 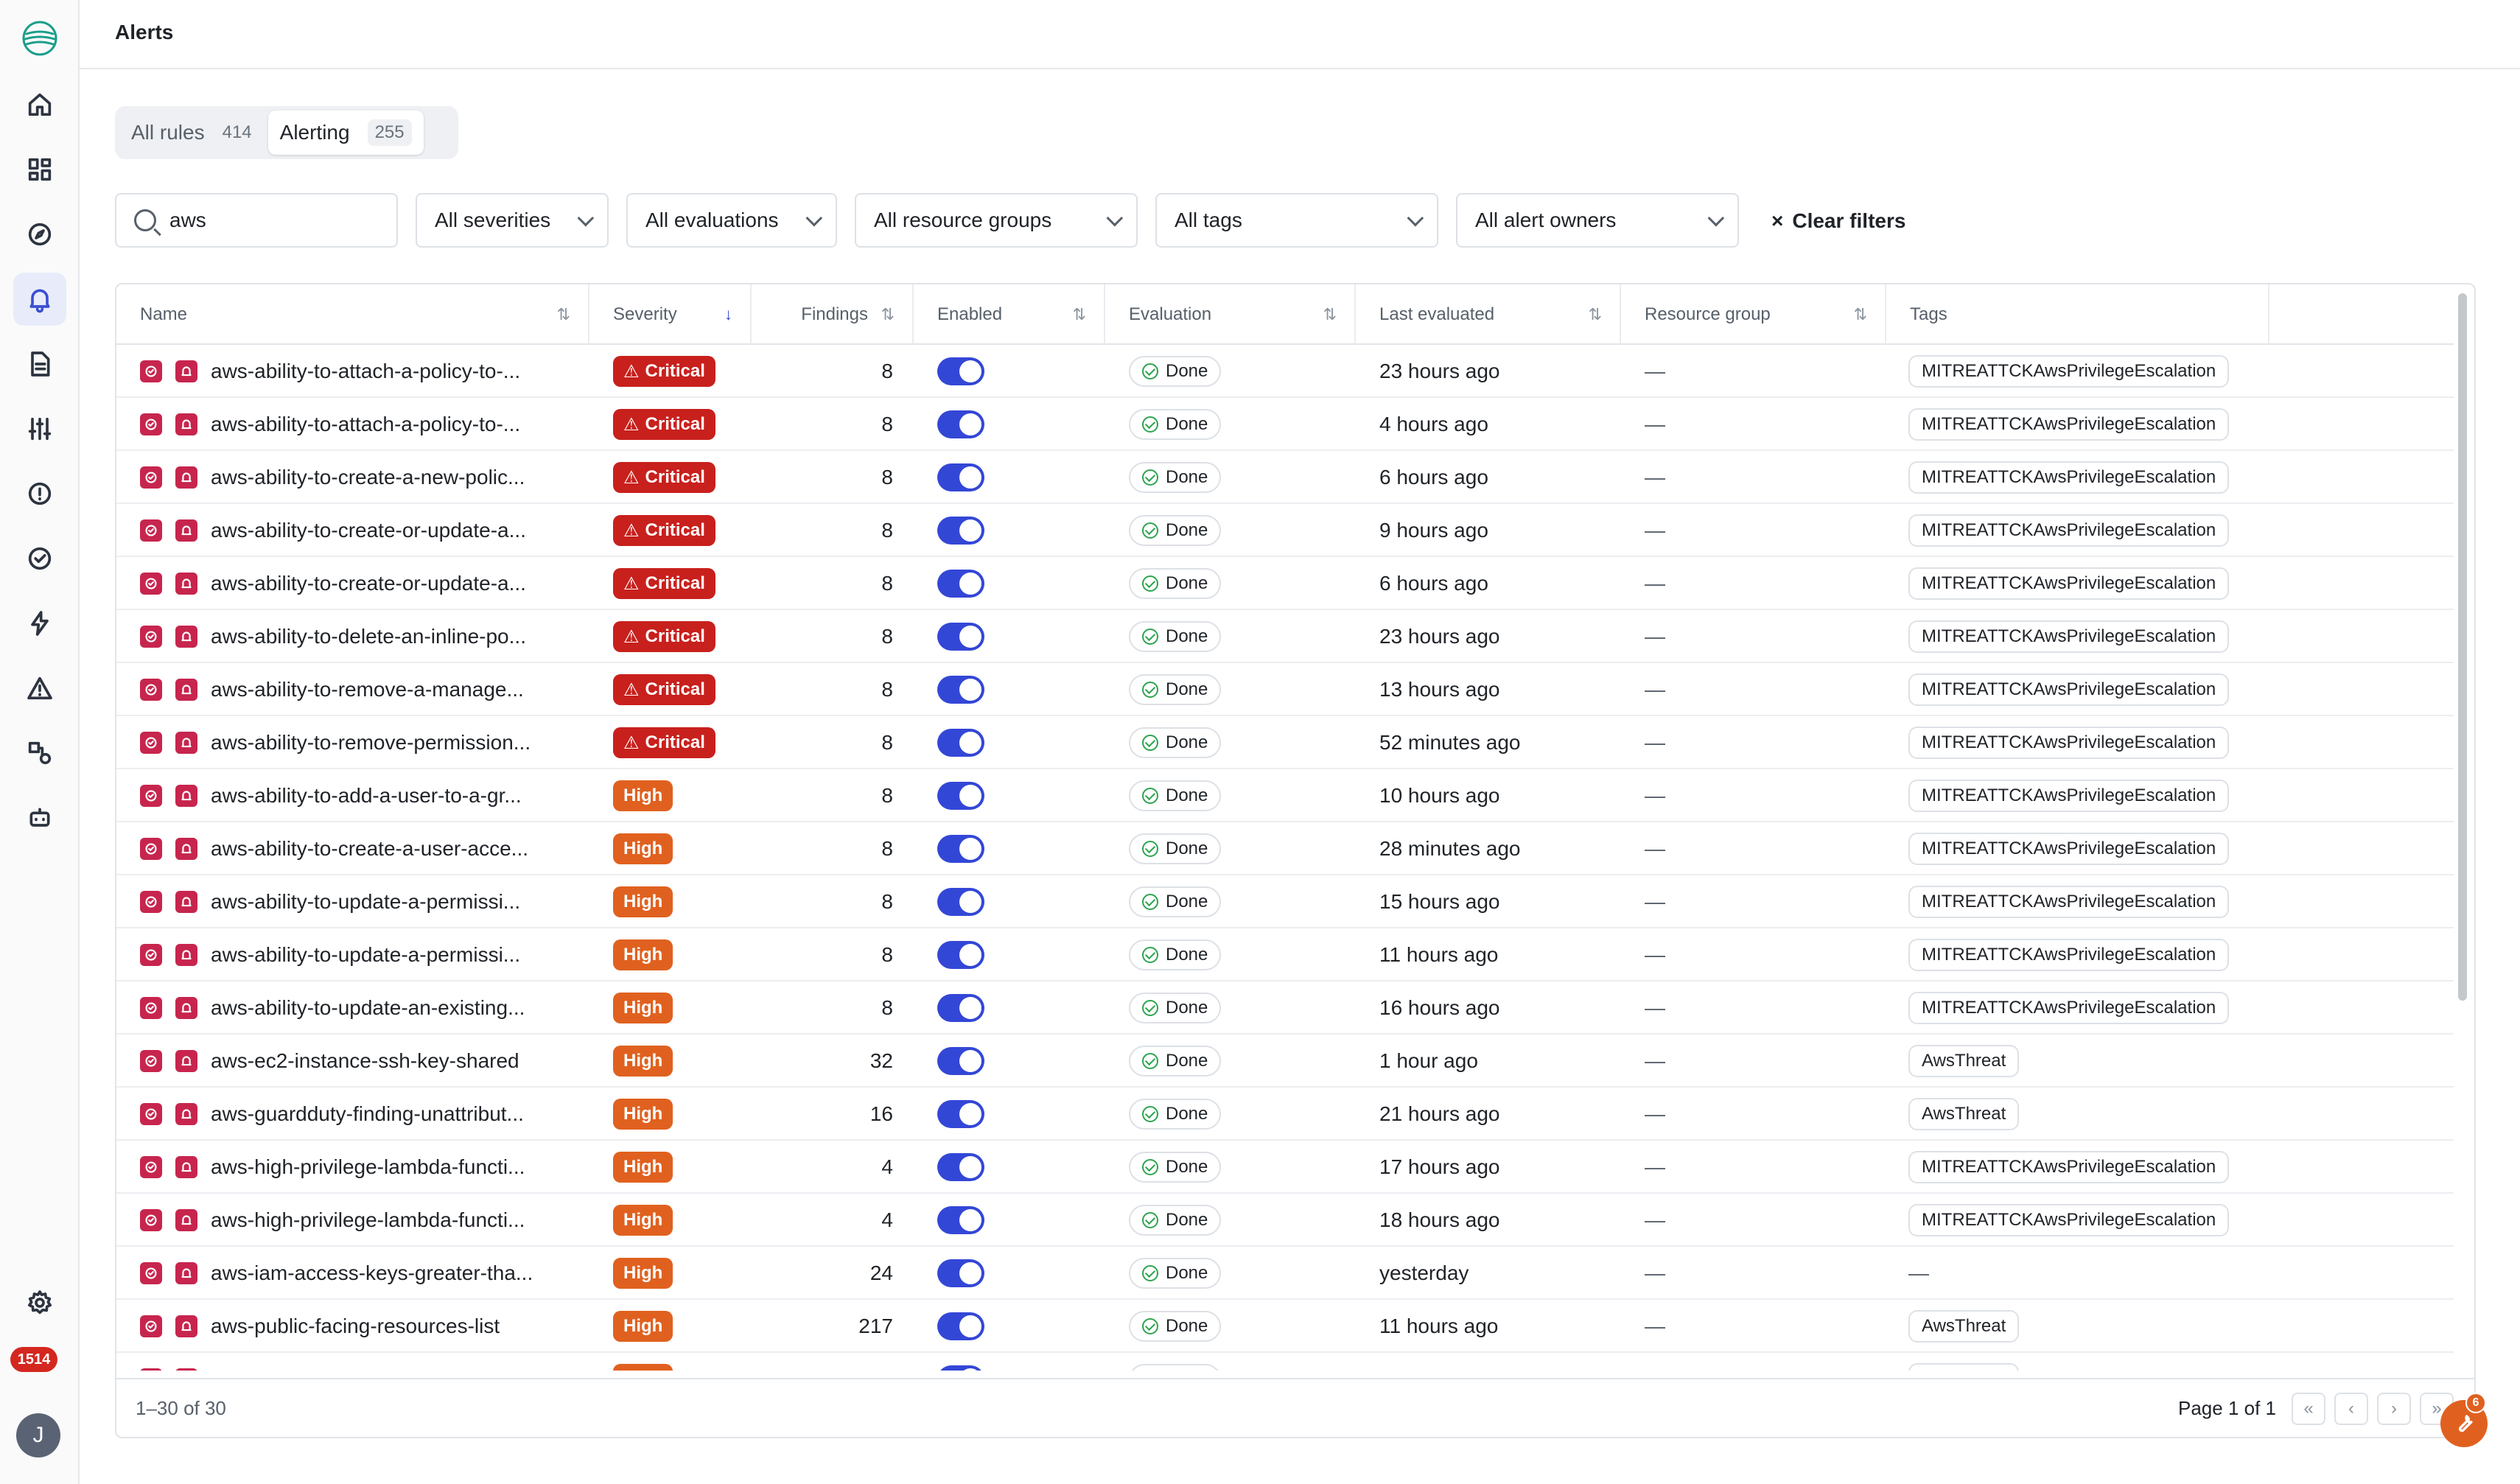 I want to click on evaluation-filter: All evaluations, so click(x=731, y=220).